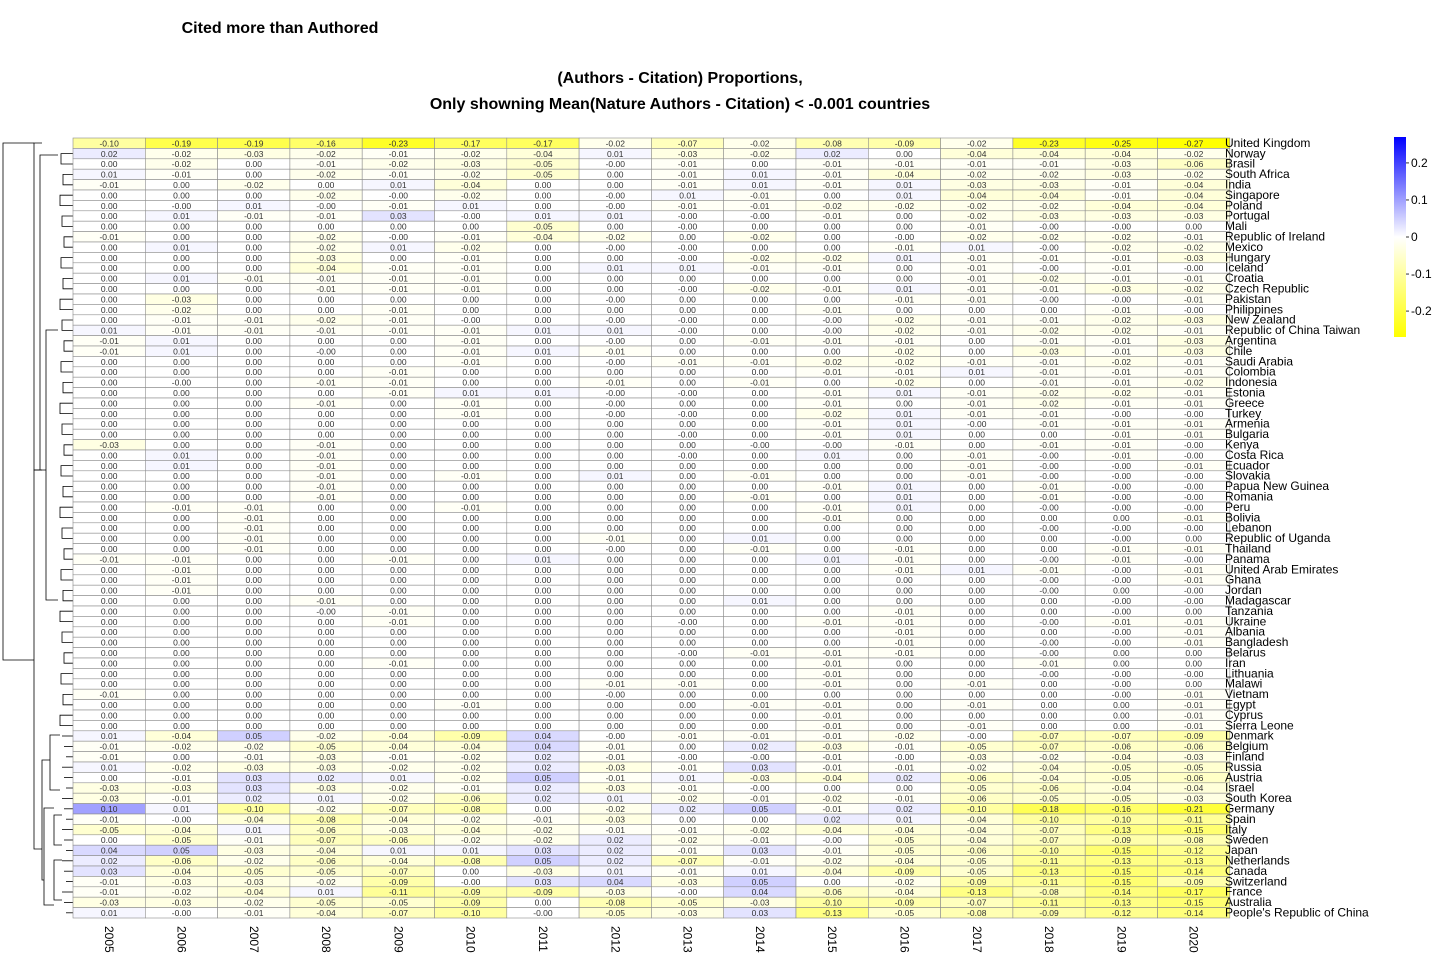 This screenshot has width=1440, height=960. Describe the element at coordinates (1194, 892) in the screenshot. I see `cell-value-label: -0.17` at that location.